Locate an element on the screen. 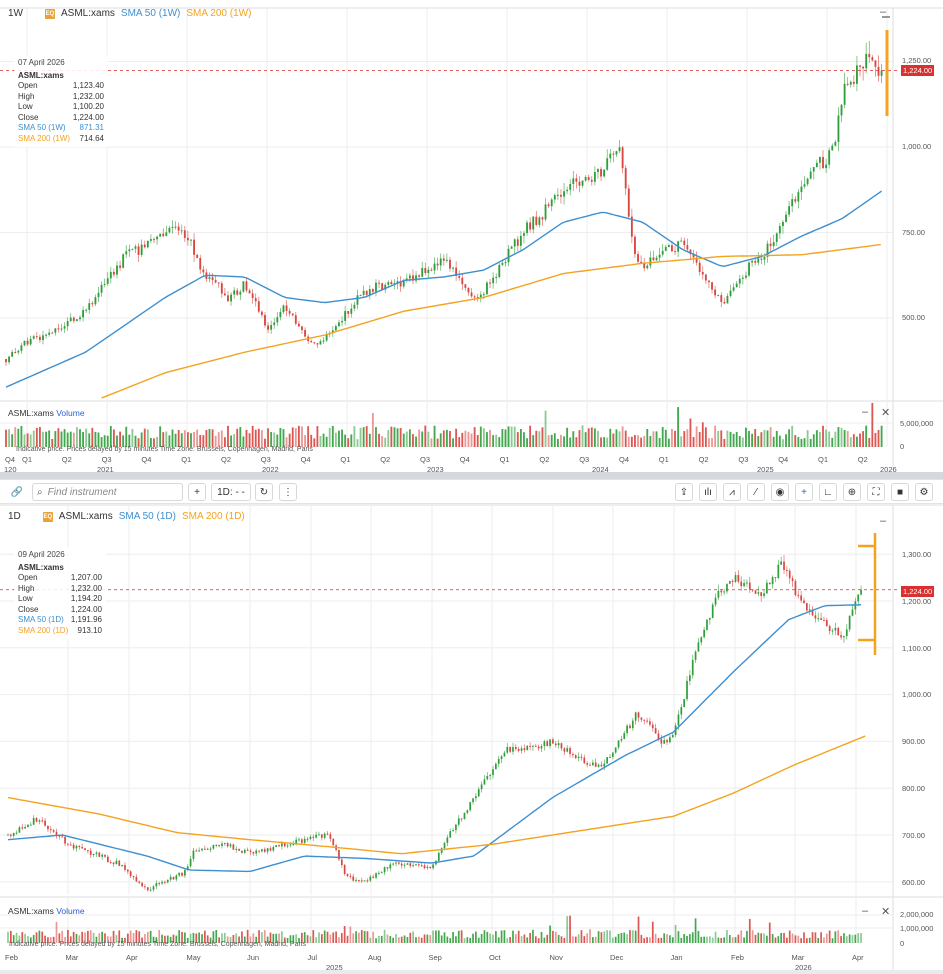 This screenshot has height=974, width=943. indicator-icon: ⩘ is located at coordinates (732, 492).